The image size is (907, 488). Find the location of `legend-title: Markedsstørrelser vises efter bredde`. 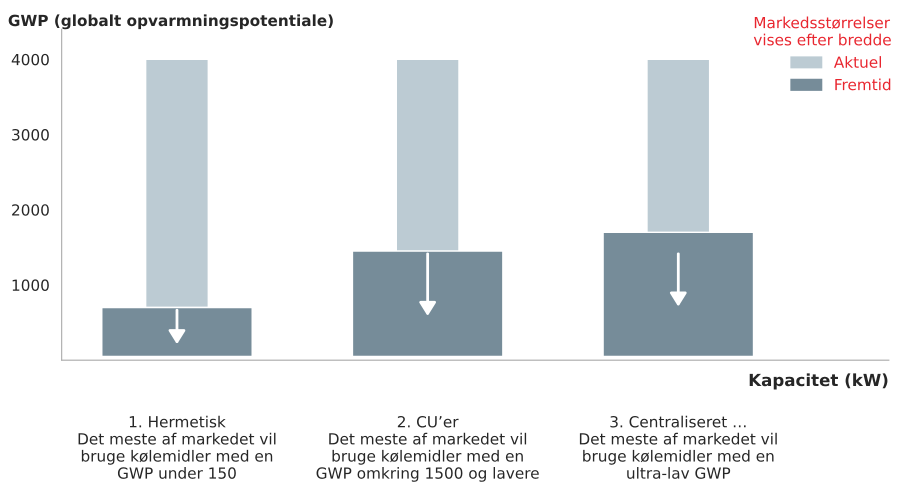

legend-title: Markedsstørrelser vises efter bredde is located at coordinates (822, 31).